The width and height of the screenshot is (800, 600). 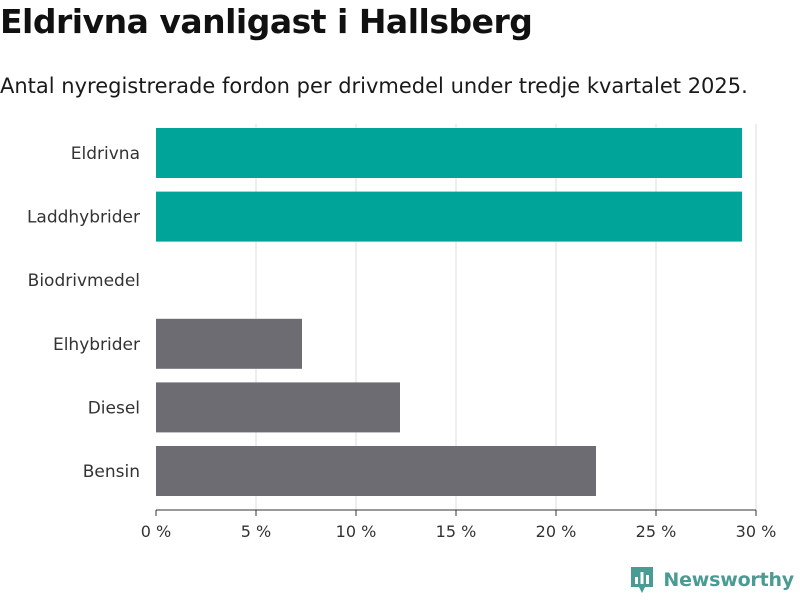 What do you see at coordinates (105, 154) in the screenshot?
I see `category-label: Eldrivna` at bounding box center [105, 154].